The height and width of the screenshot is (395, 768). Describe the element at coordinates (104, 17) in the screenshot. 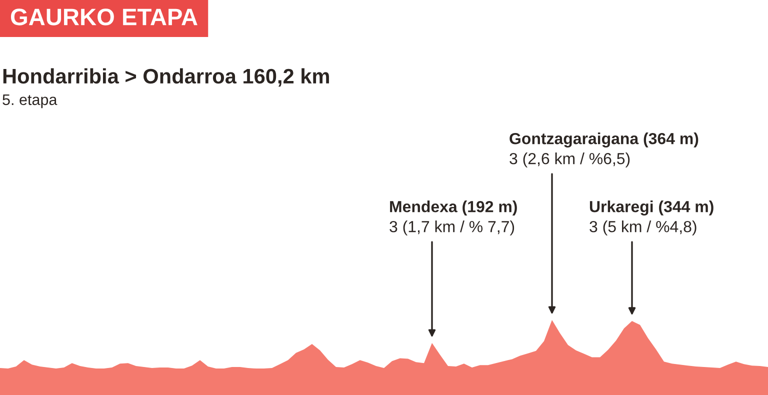

I see `chart-title: GAURKO ETAPA` at that location.